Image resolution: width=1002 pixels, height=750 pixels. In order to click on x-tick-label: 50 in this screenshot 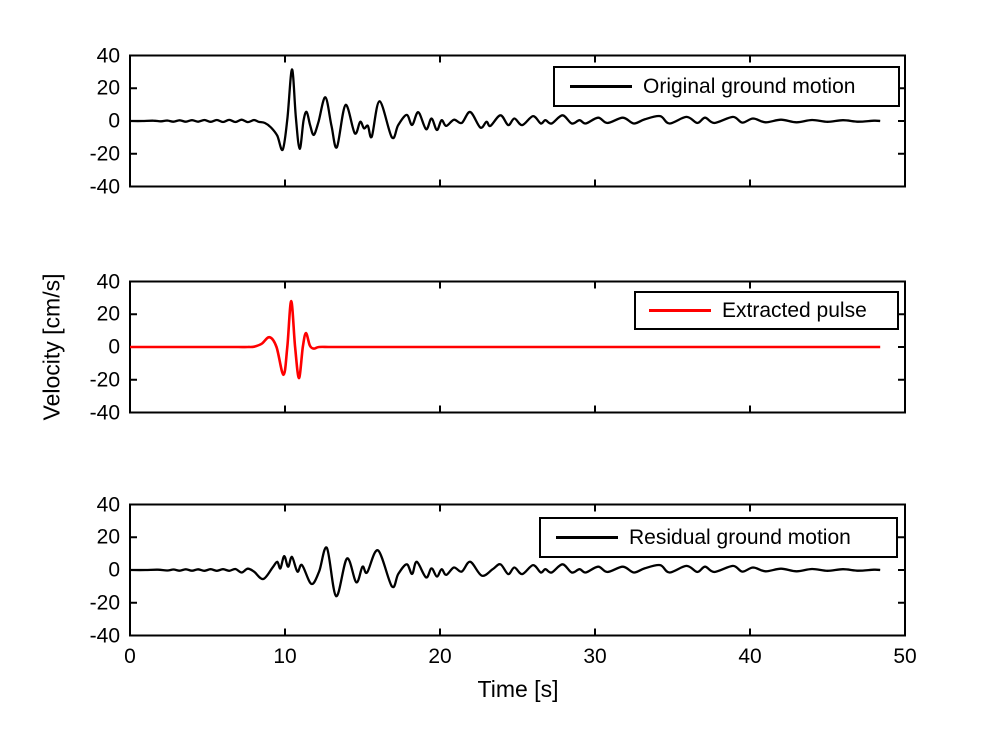, I will do `click(905, 656)`.